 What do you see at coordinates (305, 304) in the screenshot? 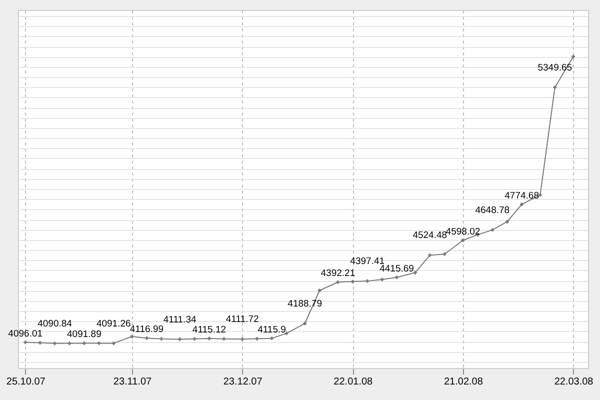
I see `data-label: 4188.79` at bounding box center [305, 304].